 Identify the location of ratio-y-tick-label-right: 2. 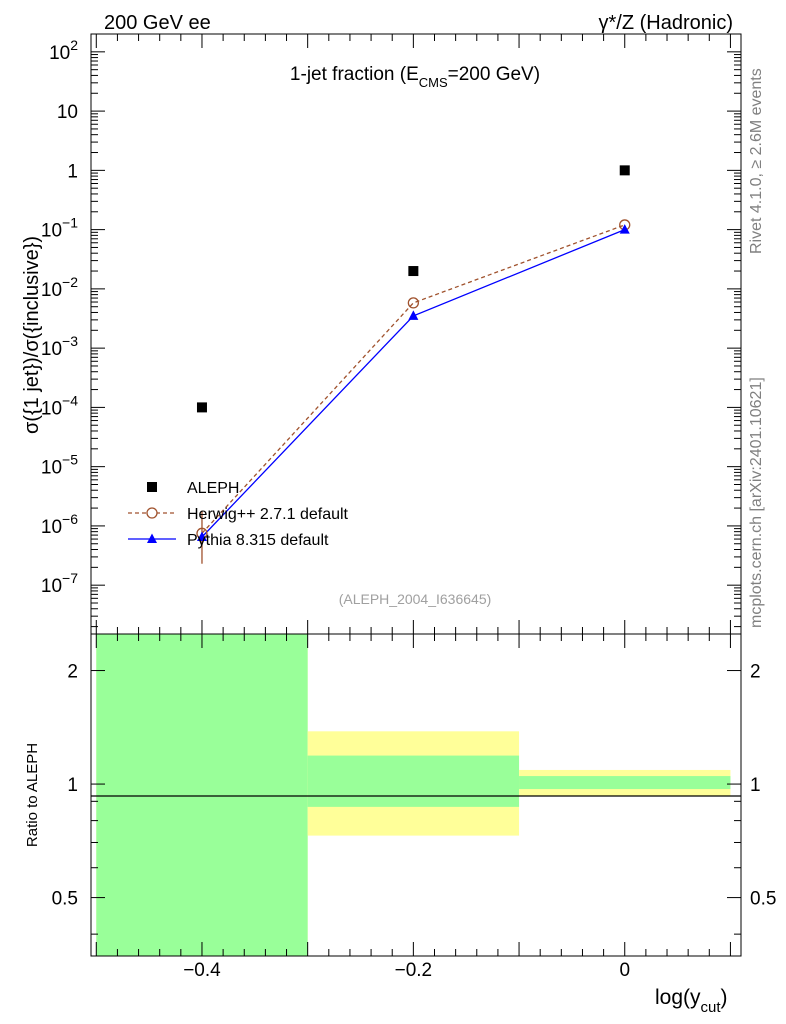
(755, 672).